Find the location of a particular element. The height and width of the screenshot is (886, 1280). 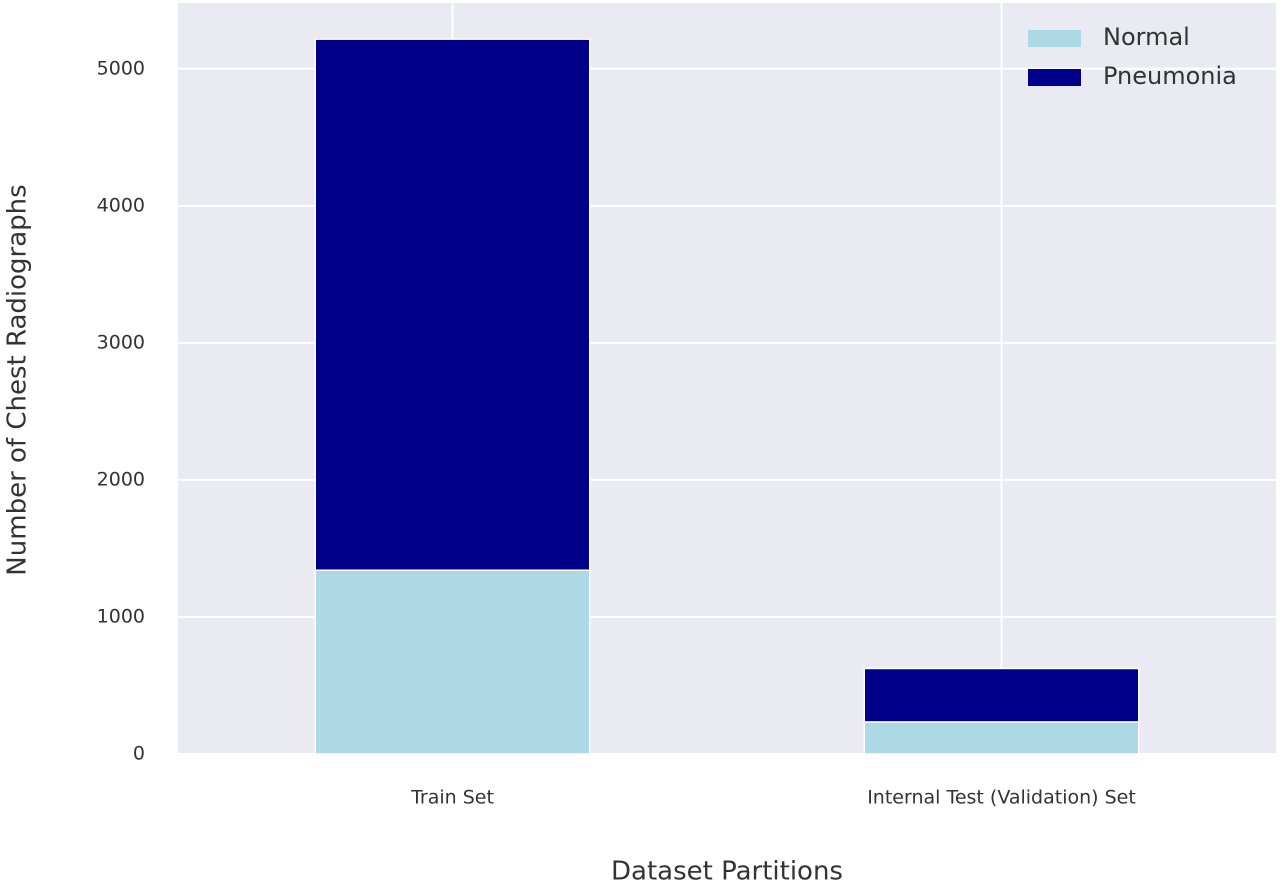

x-tick-label: Internal Test (Validation) Set is located at coordinates (1001, 798).